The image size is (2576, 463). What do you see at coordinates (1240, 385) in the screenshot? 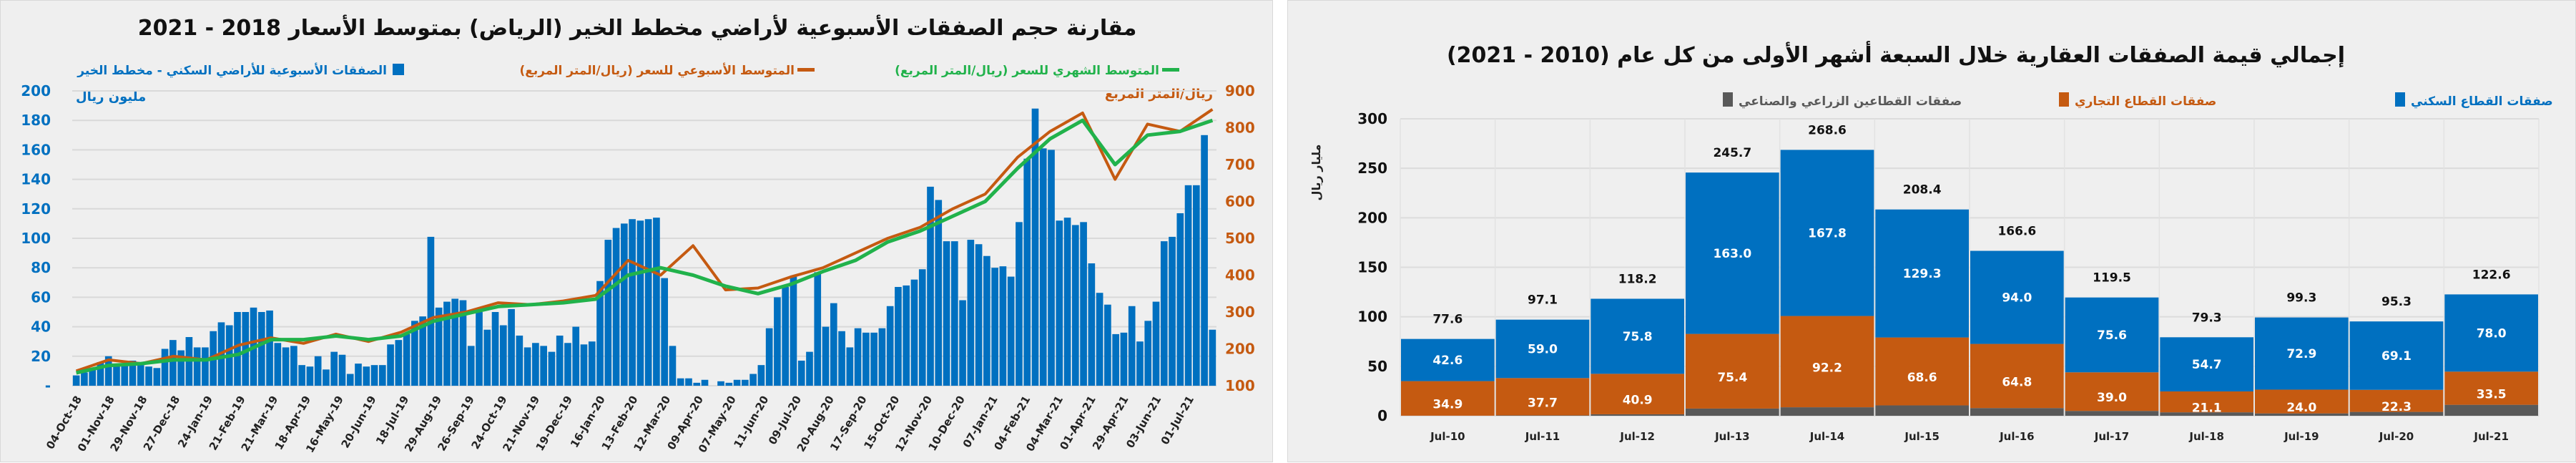
I see `right-tick-label: 100` at bounding box center [1240, 385].